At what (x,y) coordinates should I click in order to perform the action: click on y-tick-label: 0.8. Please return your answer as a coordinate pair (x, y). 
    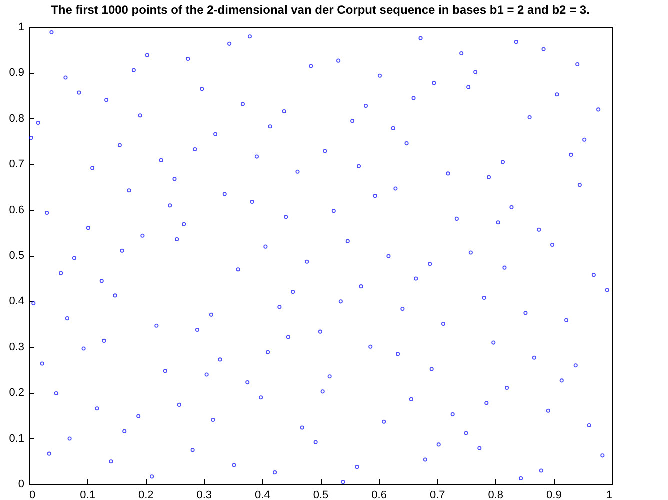
    Looking at the image, I should click on (16, 118).